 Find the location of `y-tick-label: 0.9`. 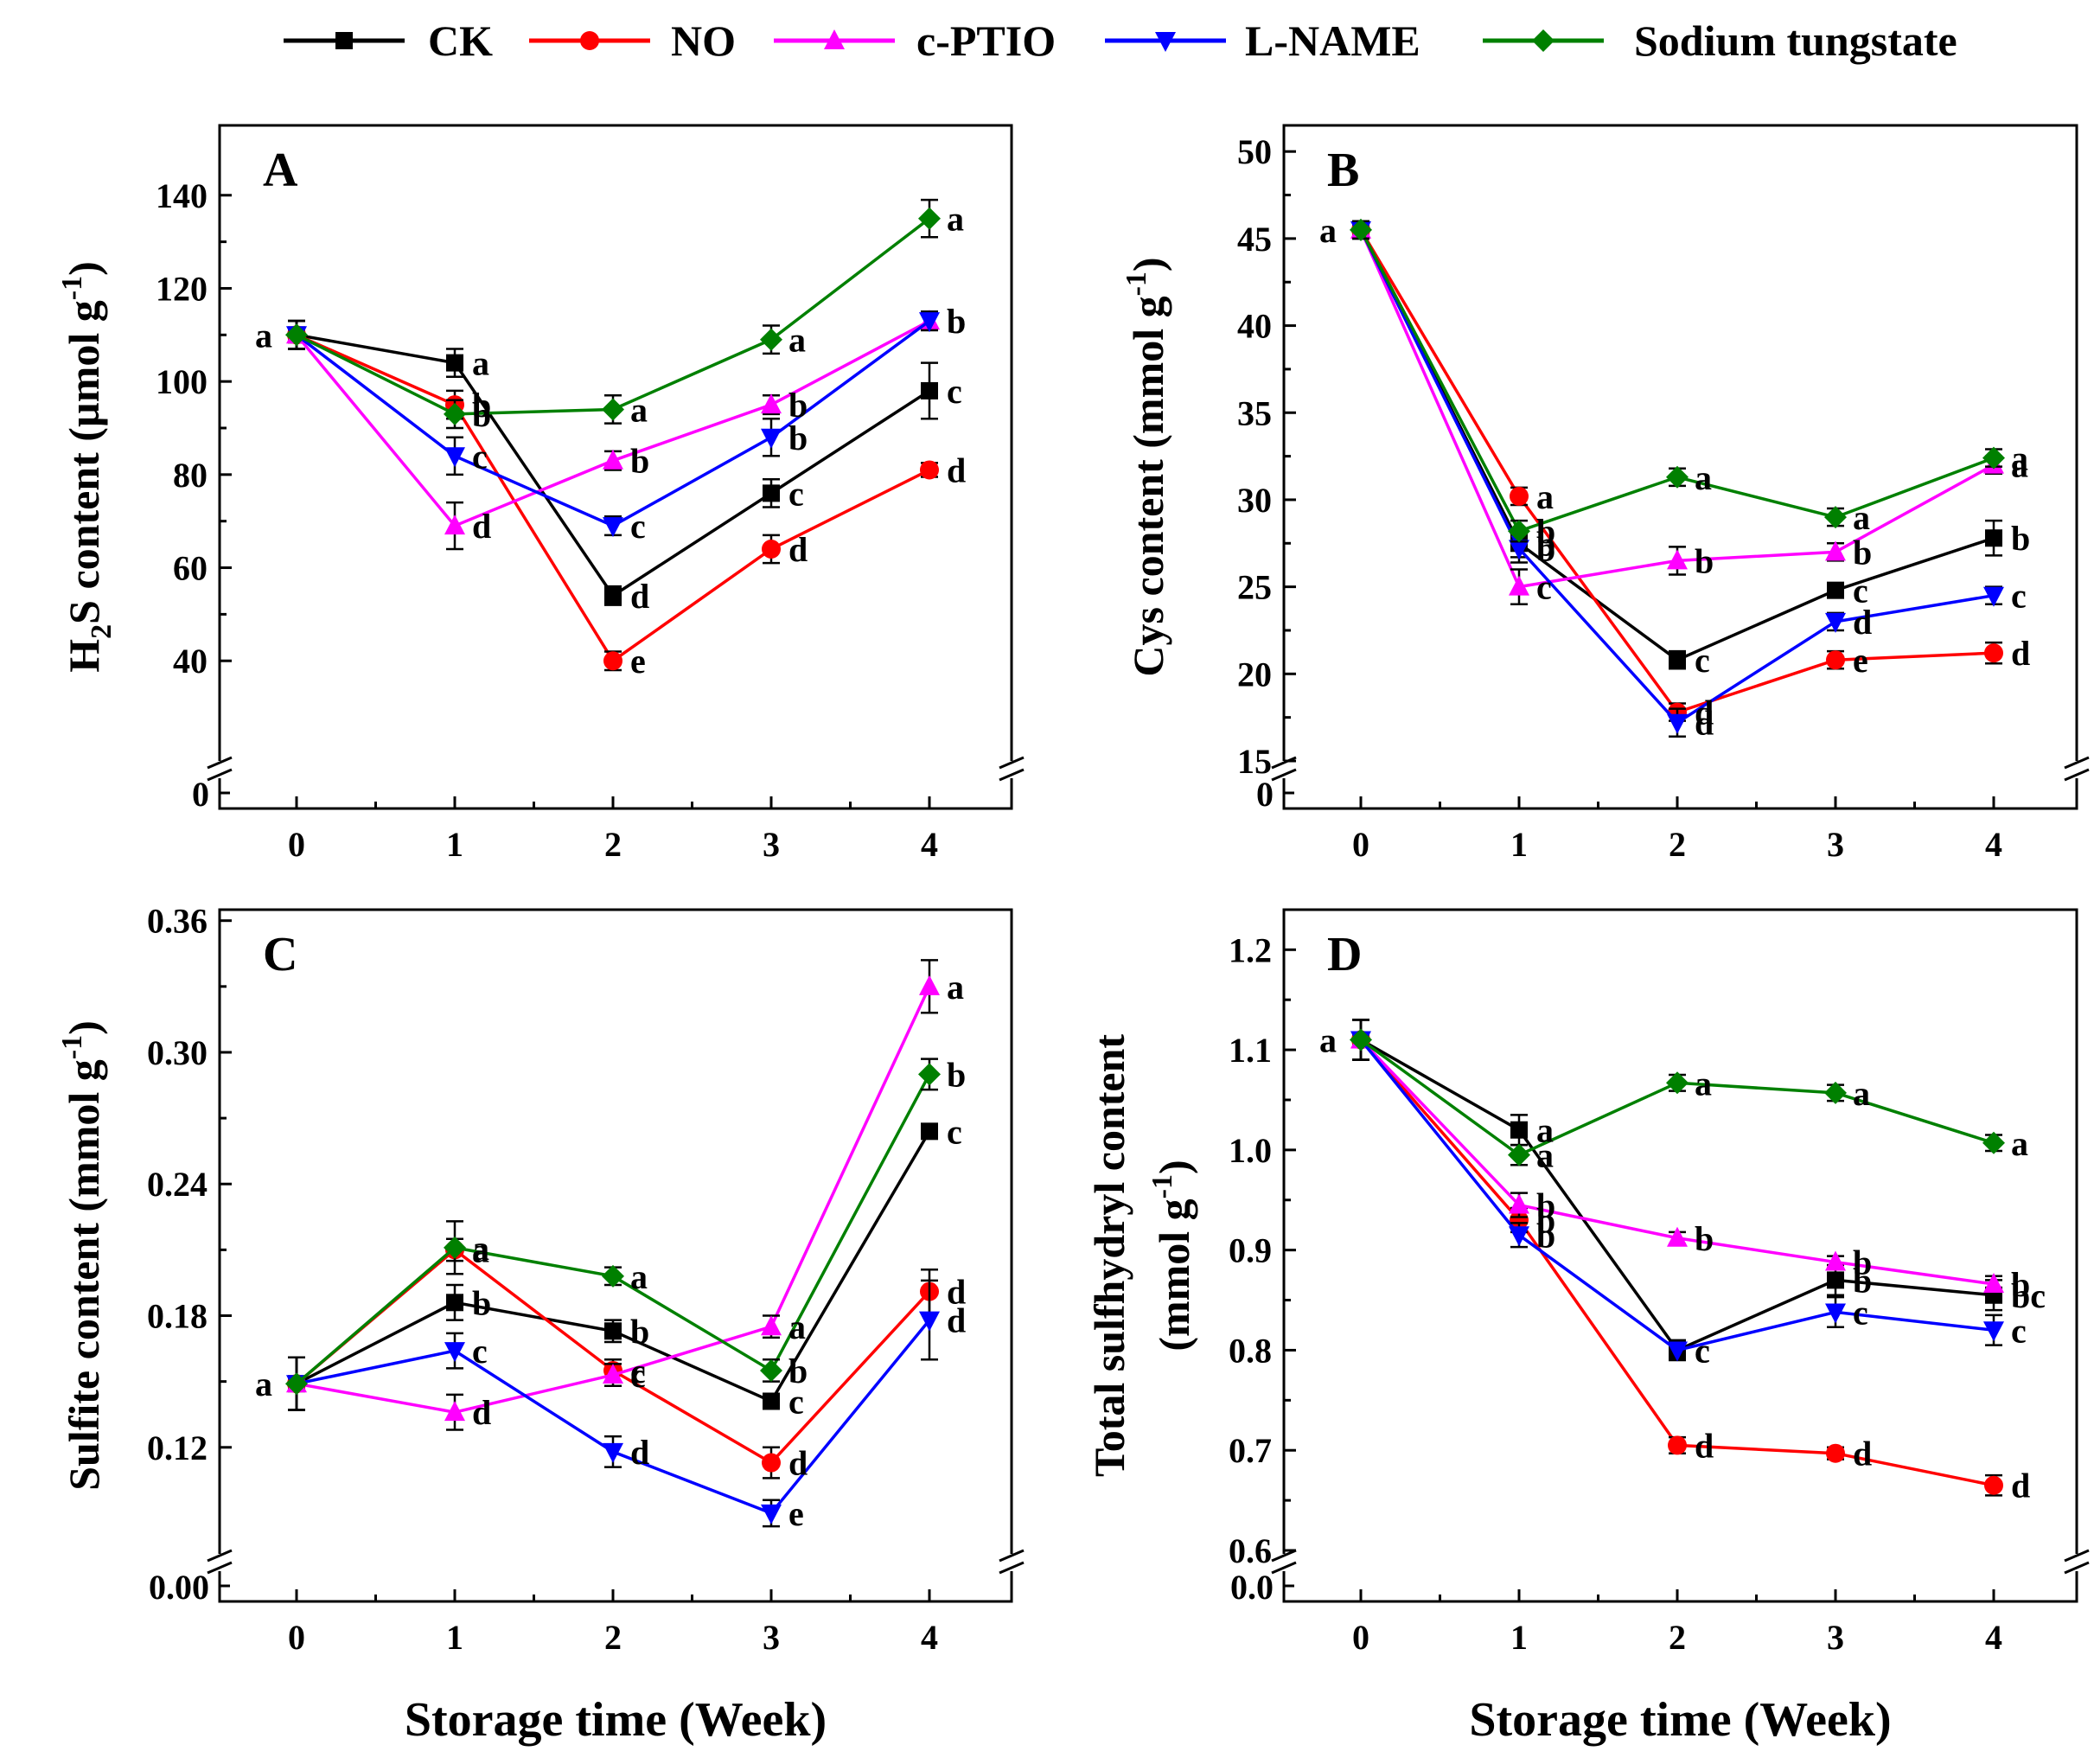

y-tick-label: 0.9 is located at coordinates (1250, 1250).